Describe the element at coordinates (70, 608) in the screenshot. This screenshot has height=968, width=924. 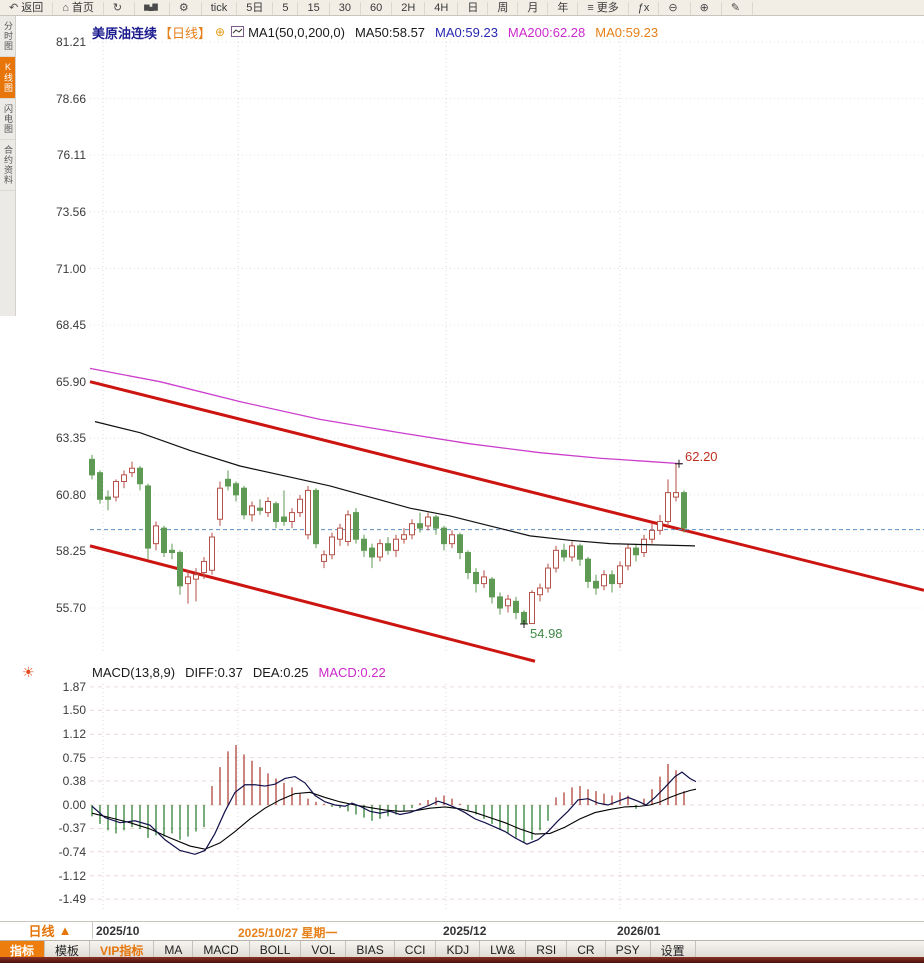
I see `price-axis-label: 55.70` at that location.